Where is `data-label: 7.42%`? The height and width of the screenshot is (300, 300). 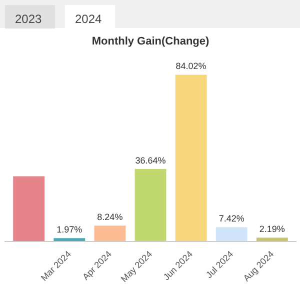
data-label: 7.42% is located at coordinates (231, 219).